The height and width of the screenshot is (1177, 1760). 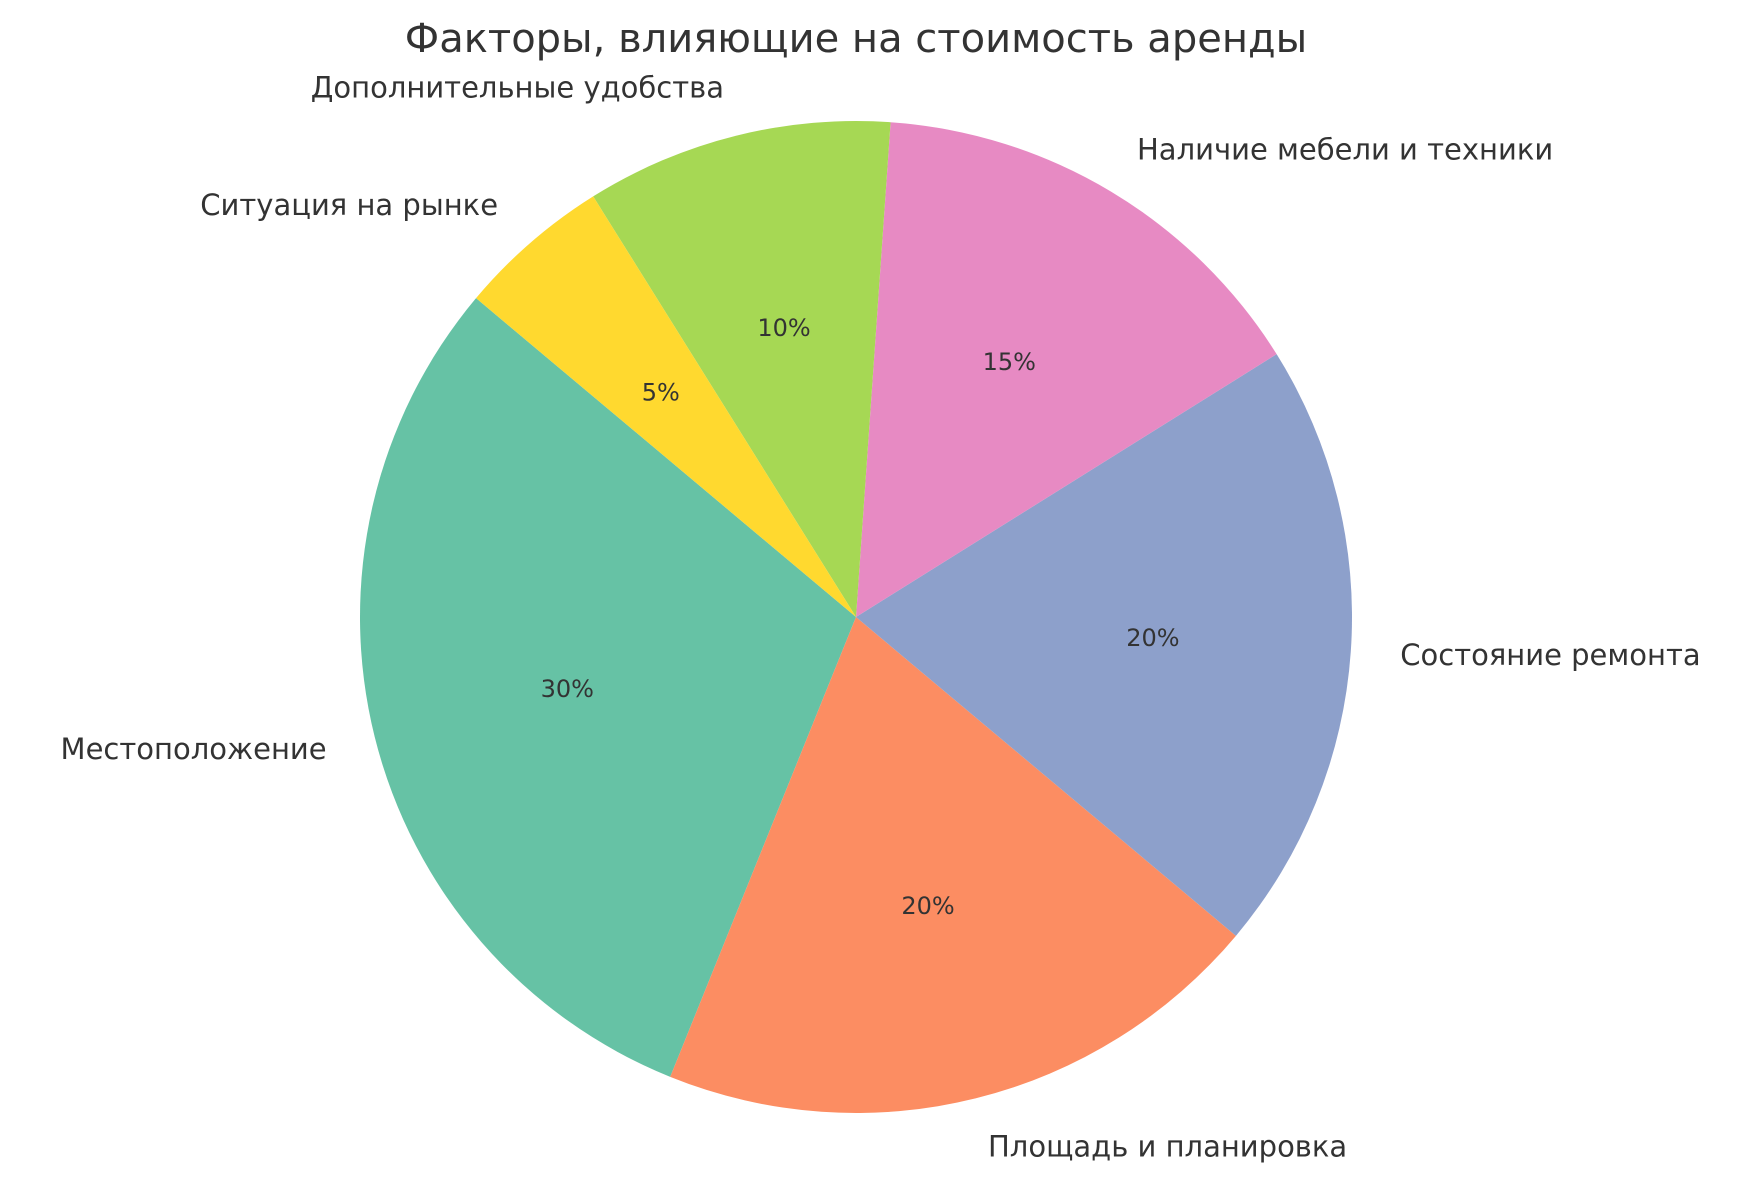 I want to click on slice-category-label: Ситуация на рынке, so click(x=349, y=205).